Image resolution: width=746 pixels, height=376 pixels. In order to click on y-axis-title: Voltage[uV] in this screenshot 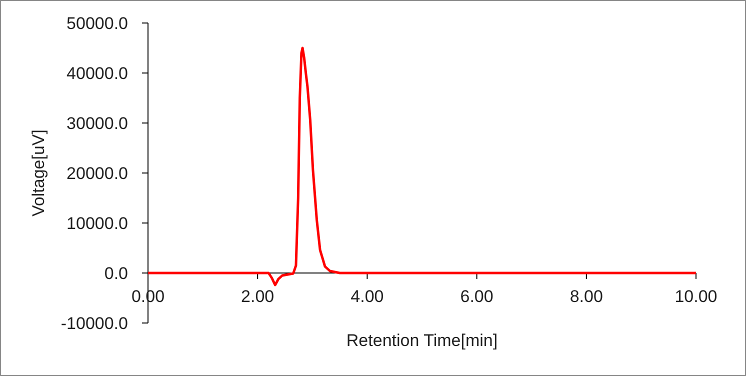, I will do `click(38, 173)`.